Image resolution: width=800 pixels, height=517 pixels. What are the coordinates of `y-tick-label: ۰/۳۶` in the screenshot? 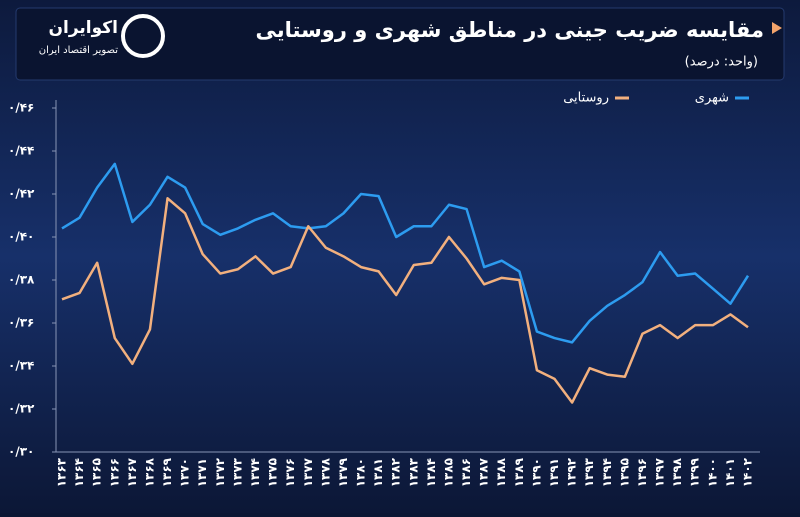 It's located at (21, 323).